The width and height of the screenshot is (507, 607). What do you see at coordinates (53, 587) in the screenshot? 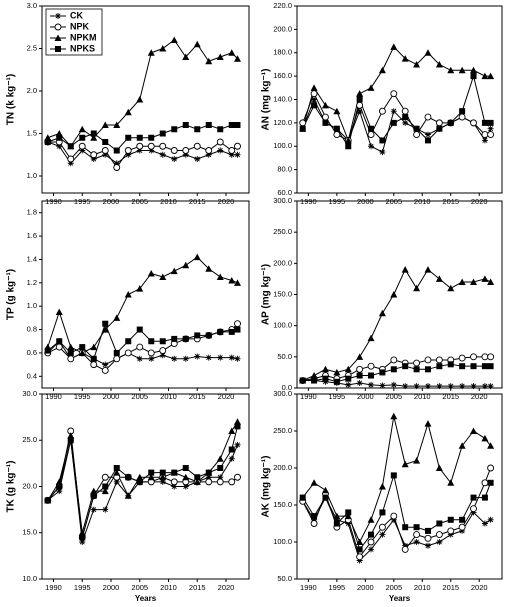
I see `x-tick-label: 1990` at bounding box center [53, 587].